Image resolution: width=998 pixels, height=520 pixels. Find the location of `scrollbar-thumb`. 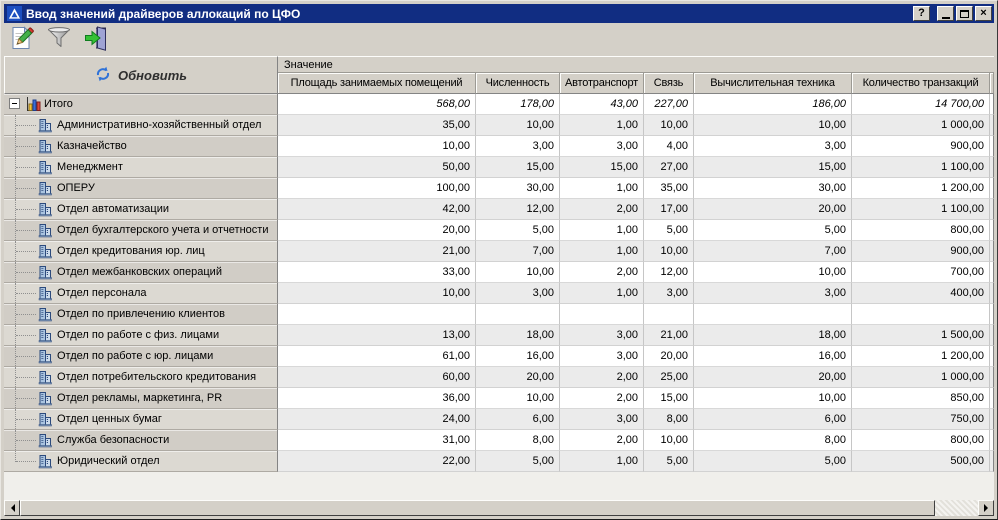

scrollbar-thumb is located at coordinates (477, 508).